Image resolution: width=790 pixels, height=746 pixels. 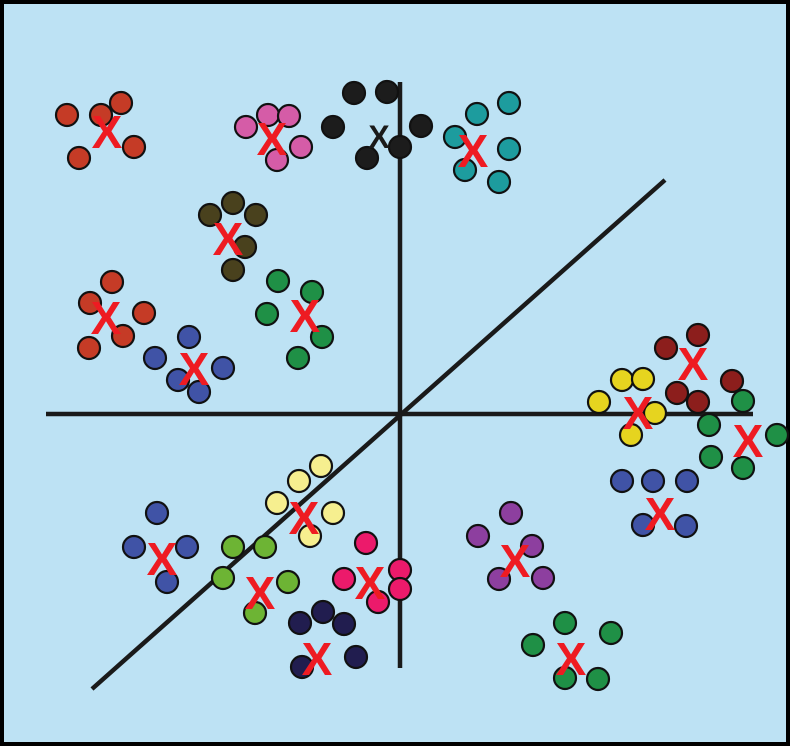 I want to click on crimson-center-bottom-centroid-x-mark: X, so click(x=370, y=583).